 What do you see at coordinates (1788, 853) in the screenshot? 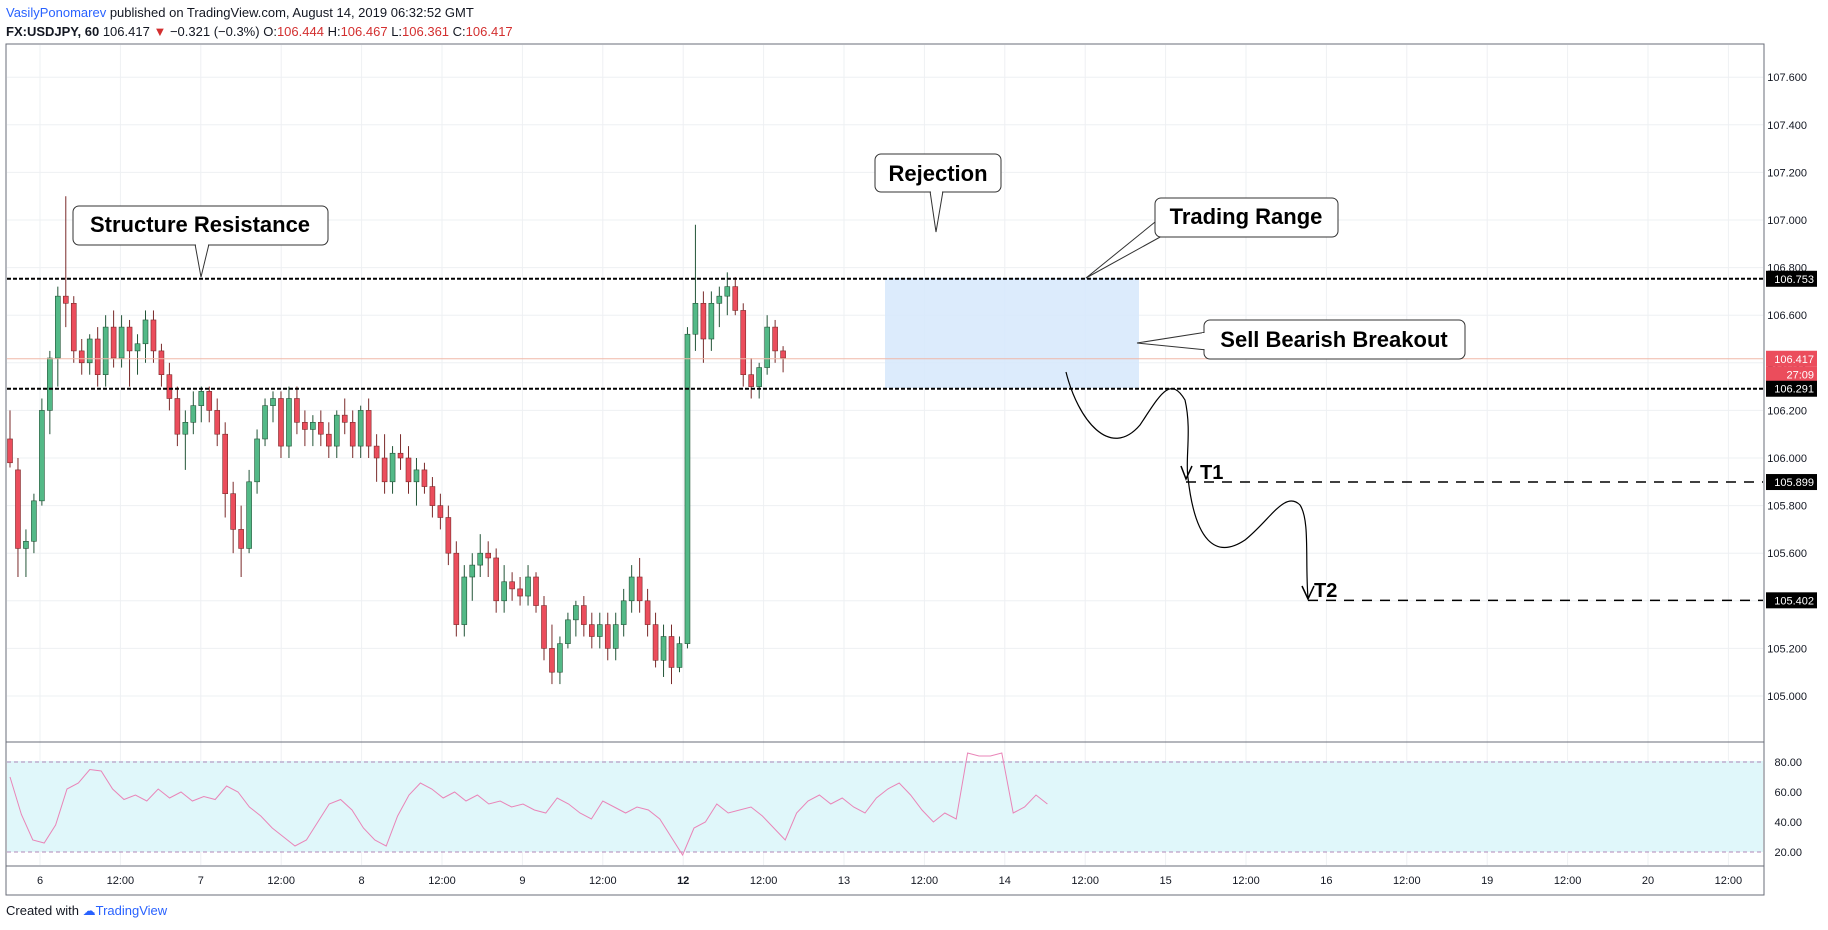
I see `rsi-tick-label: 20.00` at bounding box center [1788, 853].